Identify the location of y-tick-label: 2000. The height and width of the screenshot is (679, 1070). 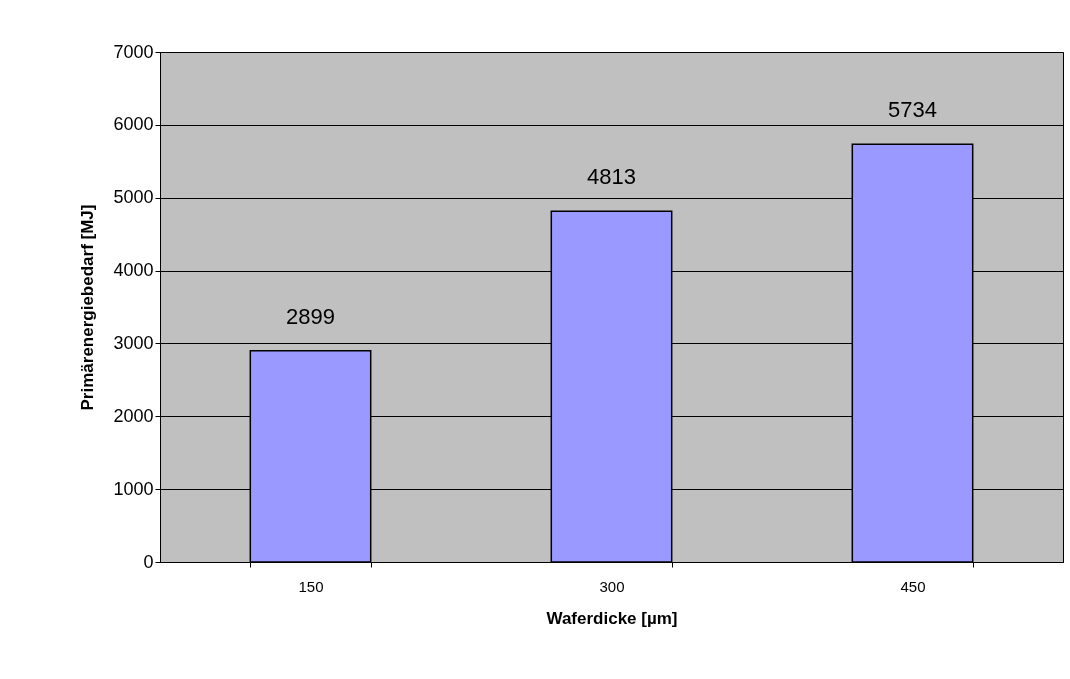
(133, 415).